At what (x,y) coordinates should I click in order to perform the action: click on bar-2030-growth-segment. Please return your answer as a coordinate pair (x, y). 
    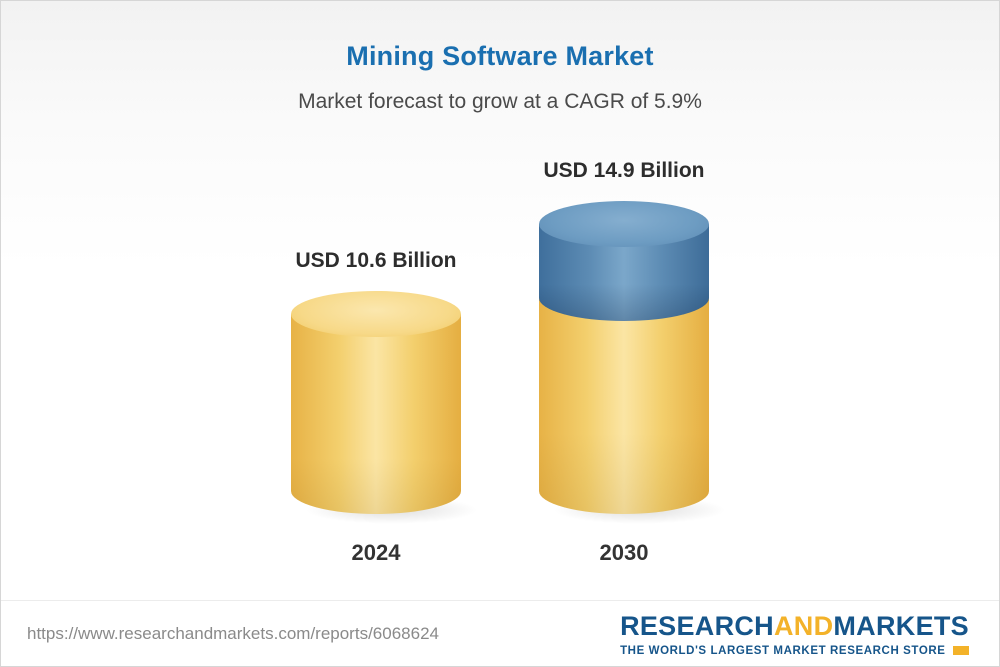
    Looking at the image, I should click on (624, 261).